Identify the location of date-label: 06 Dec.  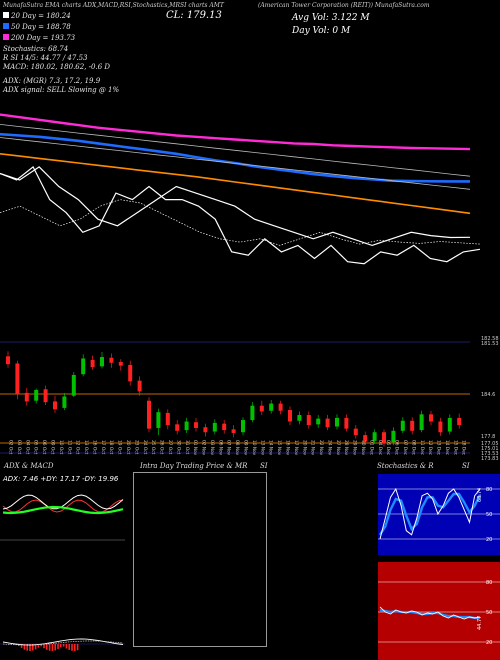
(397, 448).